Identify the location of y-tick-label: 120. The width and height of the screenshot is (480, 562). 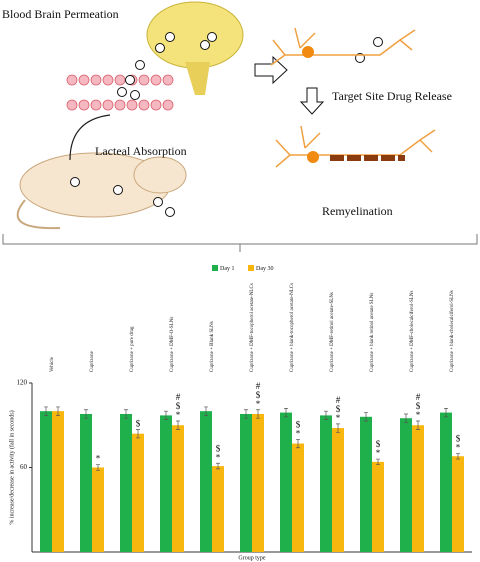
(22, 383).